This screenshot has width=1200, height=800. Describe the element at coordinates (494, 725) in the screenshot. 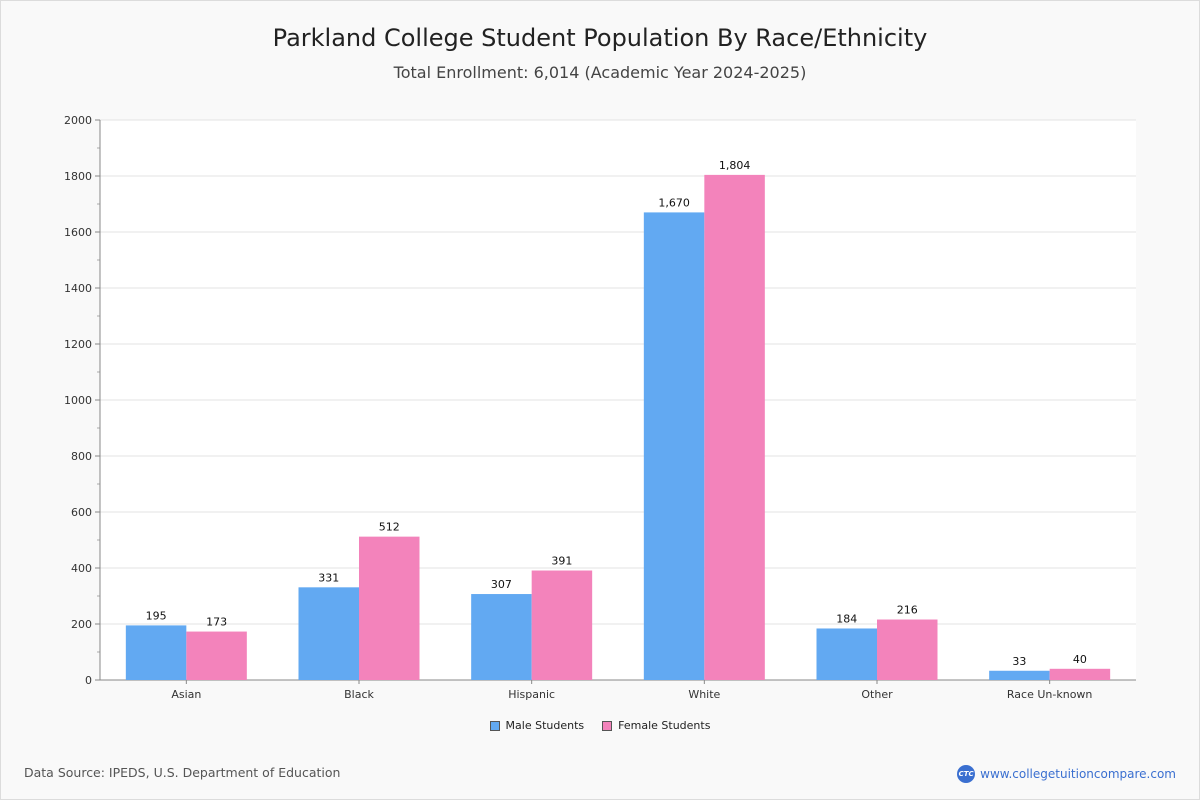

I see `legend-swatch-male` at that location.